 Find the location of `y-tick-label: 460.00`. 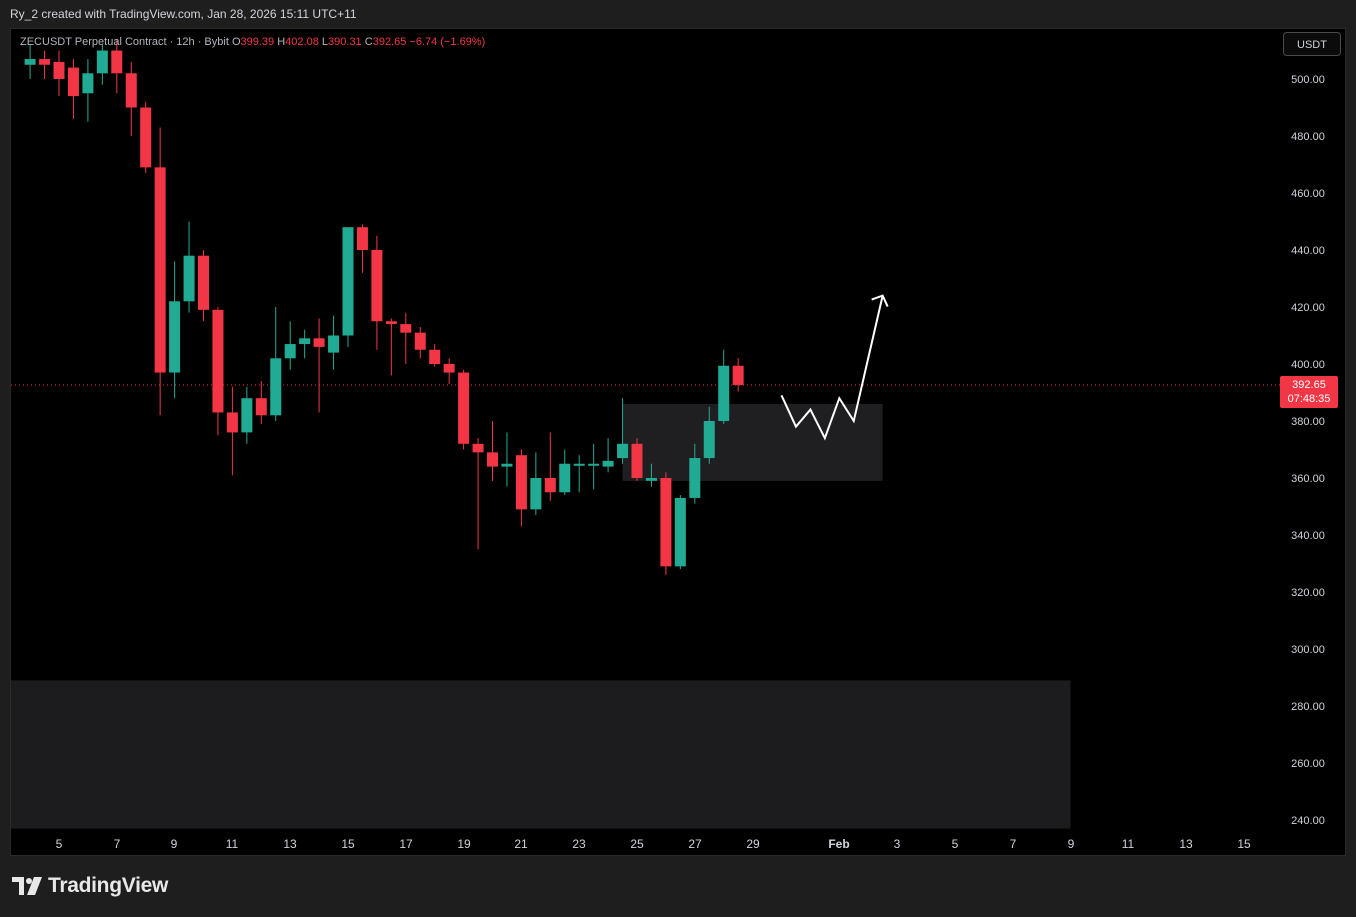

y-tick-label: 460.00 is located at coordinates (1308, 194).